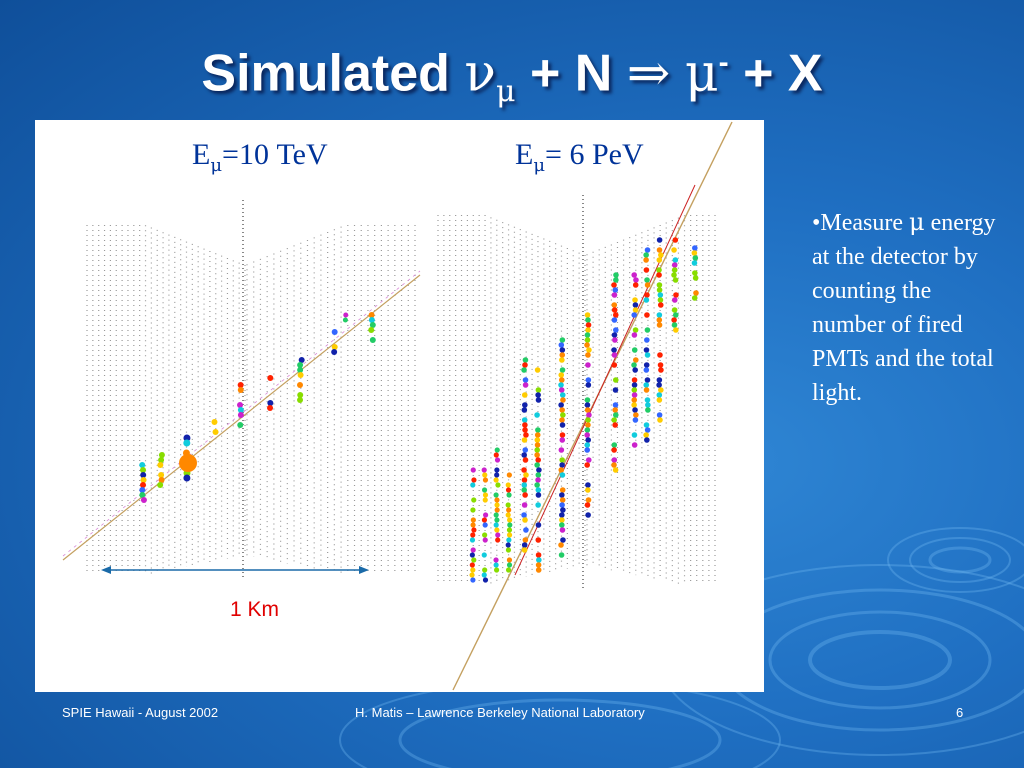  Describe the element at coordinates (579, 157) in the screenshot. I see `right-event-label: Eμ= 6 PeV` at that location.